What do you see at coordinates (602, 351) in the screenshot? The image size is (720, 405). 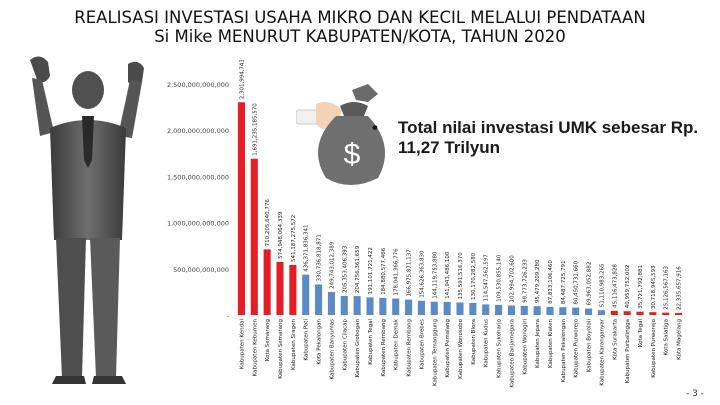 I see `x-tick-label: Kabupaten Karanganyar` at bounding box center [602, 351].